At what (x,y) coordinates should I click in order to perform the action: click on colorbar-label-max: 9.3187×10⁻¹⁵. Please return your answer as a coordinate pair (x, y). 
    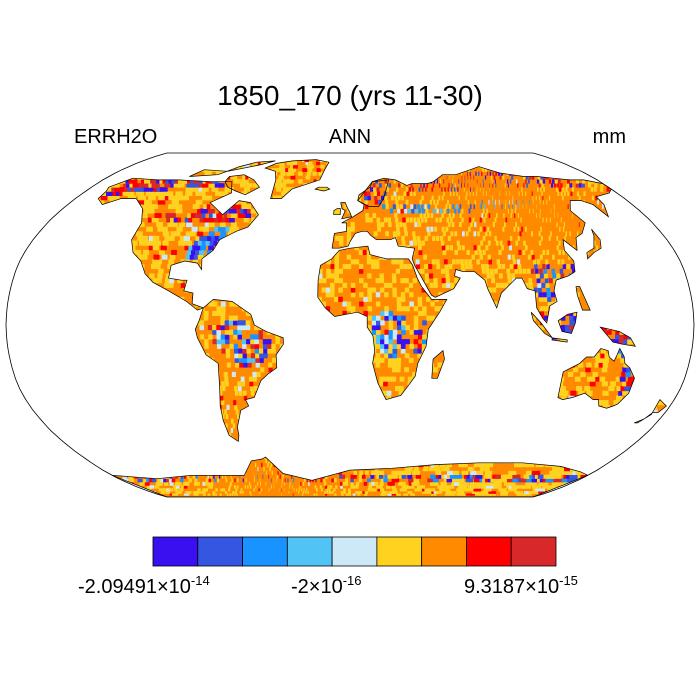
    Looking at the image, I should click on (521, 585).